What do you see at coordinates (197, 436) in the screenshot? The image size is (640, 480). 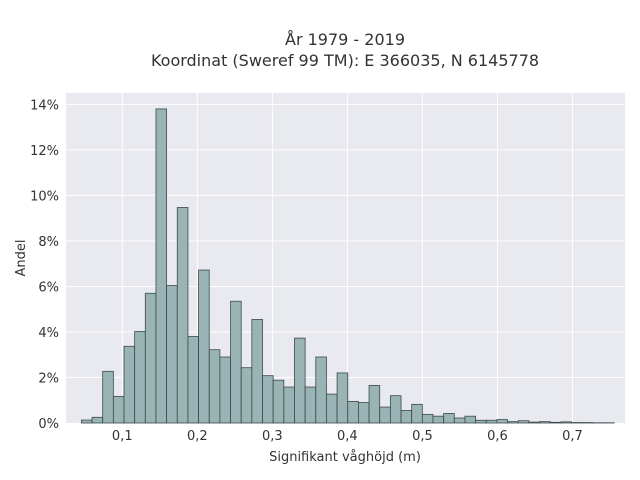 I see `x-tick-label: 0,2` at bounding box center [197, 436].